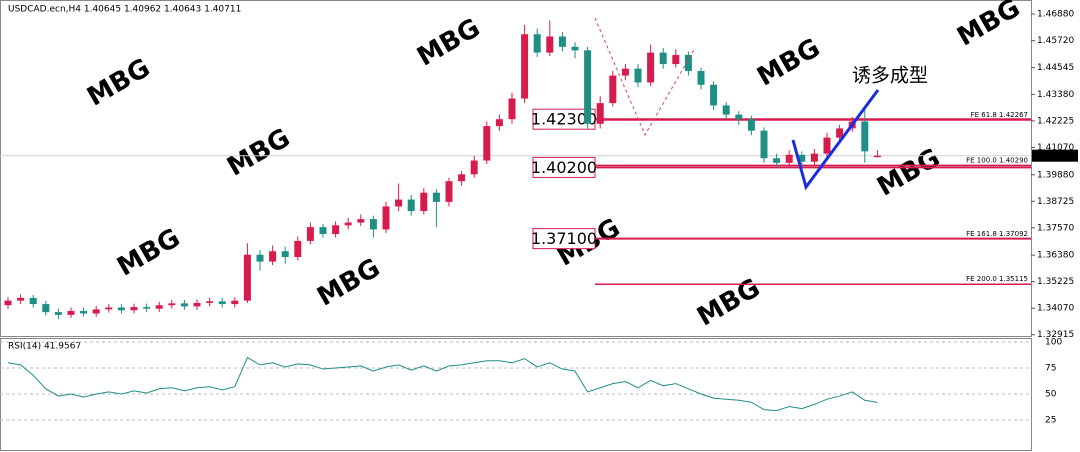 The image size is (1080, 452). I want to click on fib-label: FE 200.0 1.35115, so click(997, 279).